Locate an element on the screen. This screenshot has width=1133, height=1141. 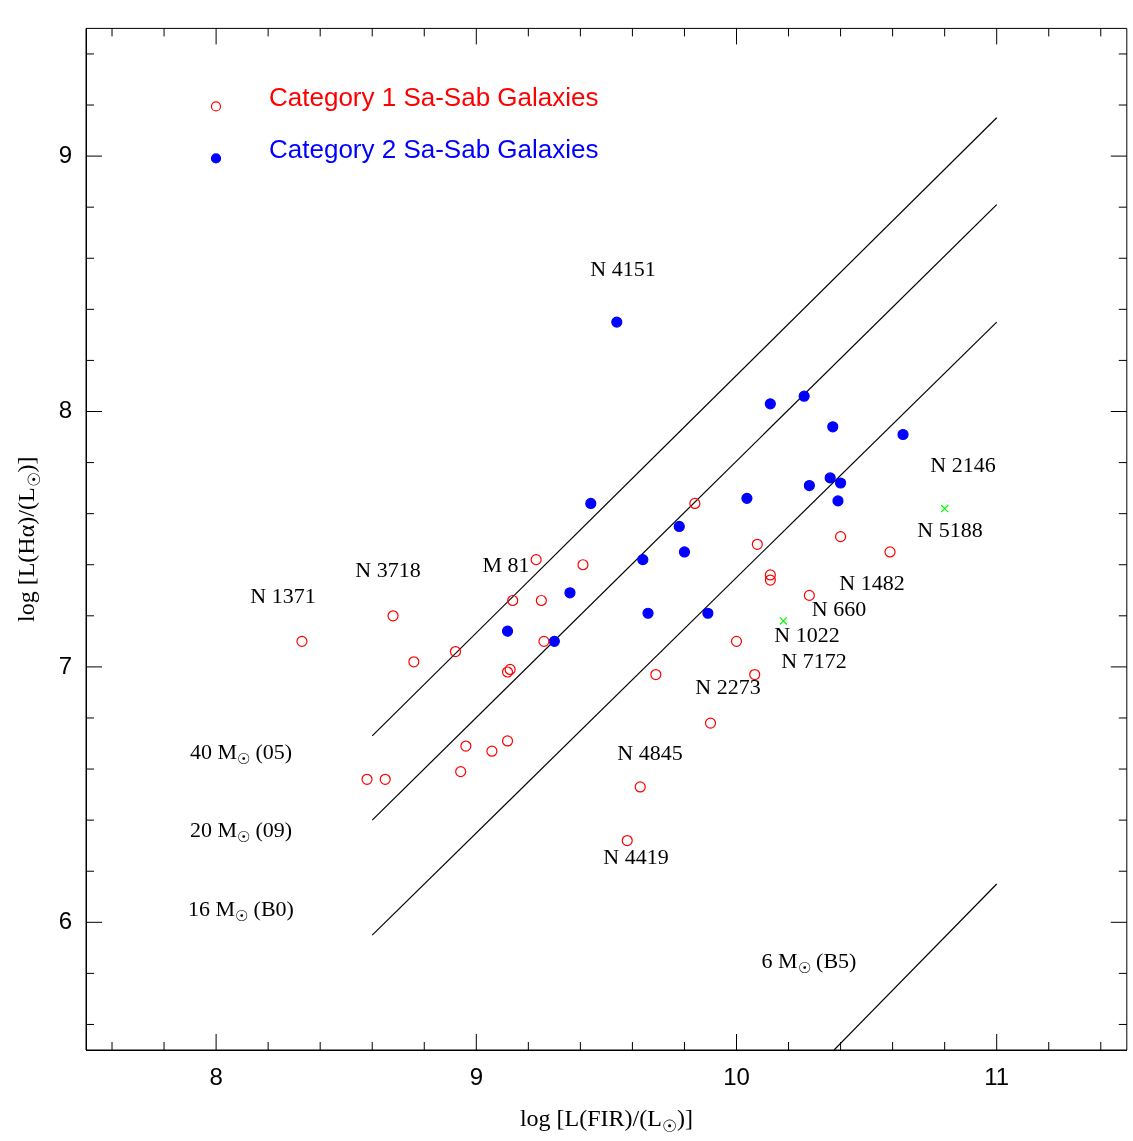
y-tick-label: 6 is located at coordinates (65, 920).